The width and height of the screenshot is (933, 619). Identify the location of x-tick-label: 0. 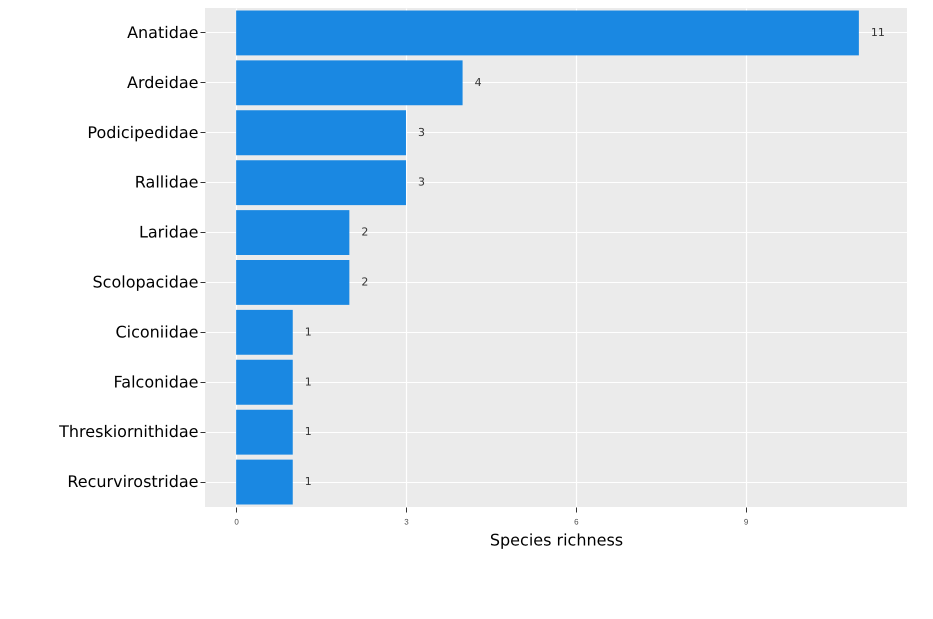
(237, 522).